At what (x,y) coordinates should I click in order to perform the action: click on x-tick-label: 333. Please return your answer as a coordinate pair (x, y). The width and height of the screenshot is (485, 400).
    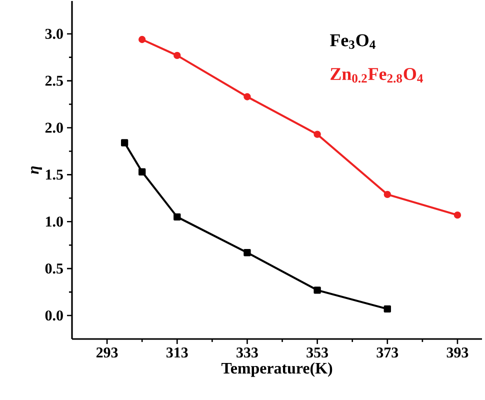
    Looking at the image, I should click on (247, 353).